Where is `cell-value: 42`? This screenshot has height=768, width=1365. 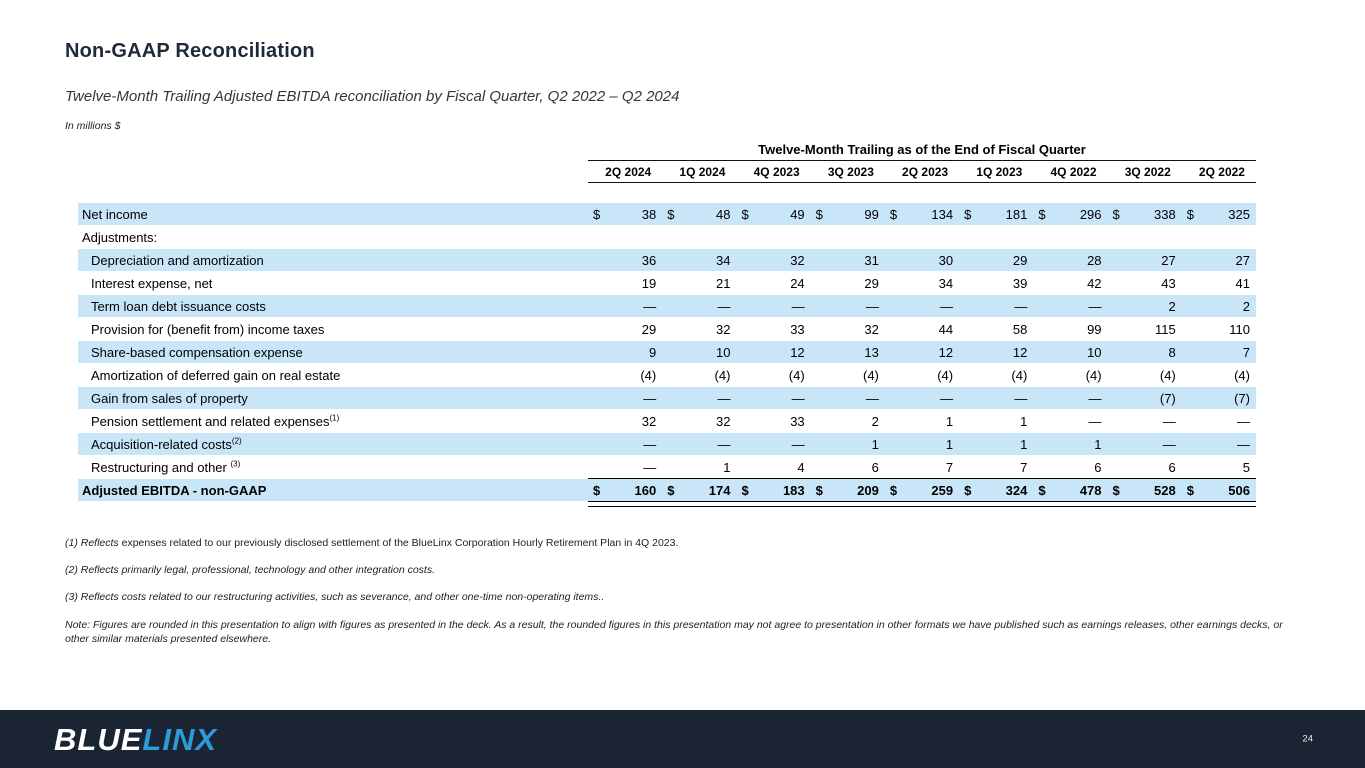
cell-value: 42 is located at coordinates (1094, 283).